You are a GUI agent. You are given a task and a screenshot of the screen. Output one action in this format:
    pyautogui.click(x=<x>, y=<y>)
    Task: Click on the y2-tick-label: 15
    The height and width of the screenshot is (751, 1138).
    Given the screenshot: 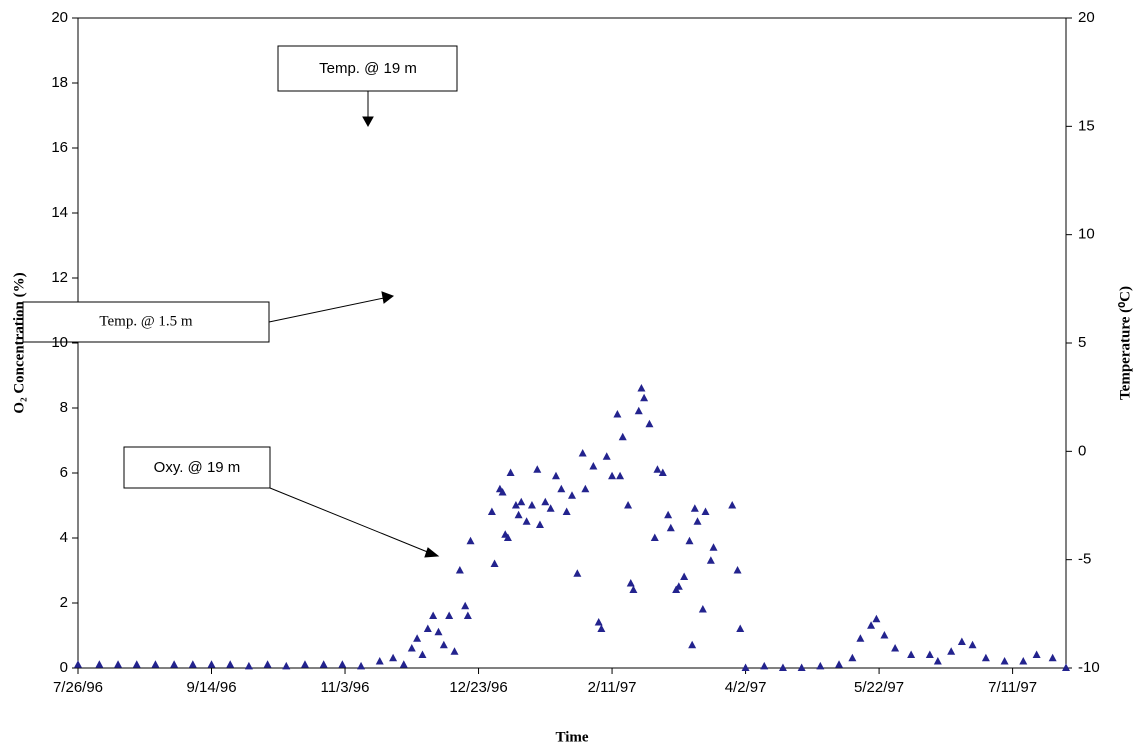 What is the action you would take?
    pyautogui.click(x=1086, y=125)
    